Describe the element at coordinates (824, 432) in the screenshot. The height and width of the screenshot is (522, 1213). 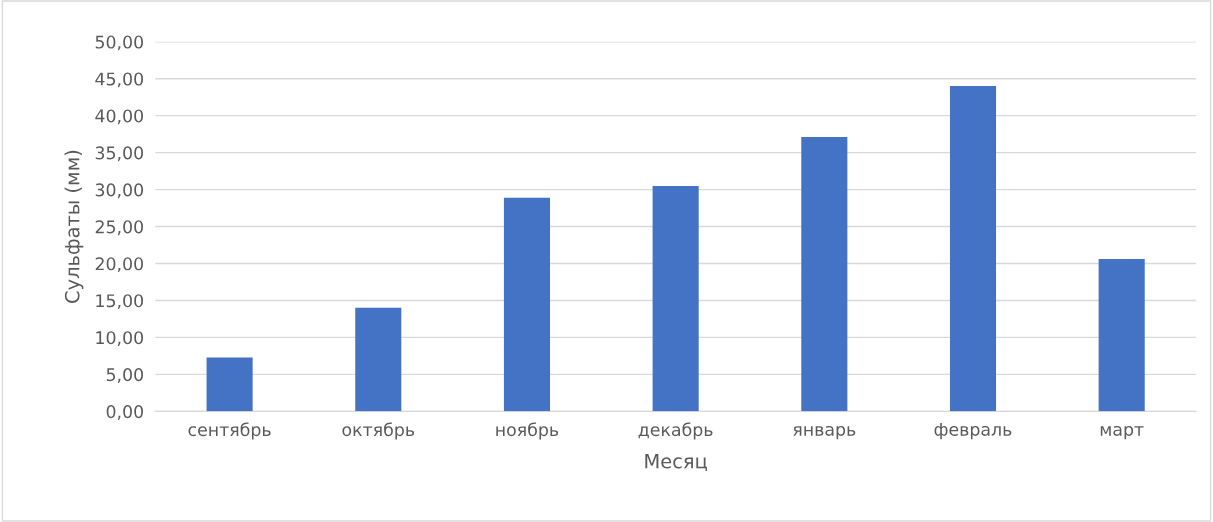
I see `x-tick-label: январь` at that location.